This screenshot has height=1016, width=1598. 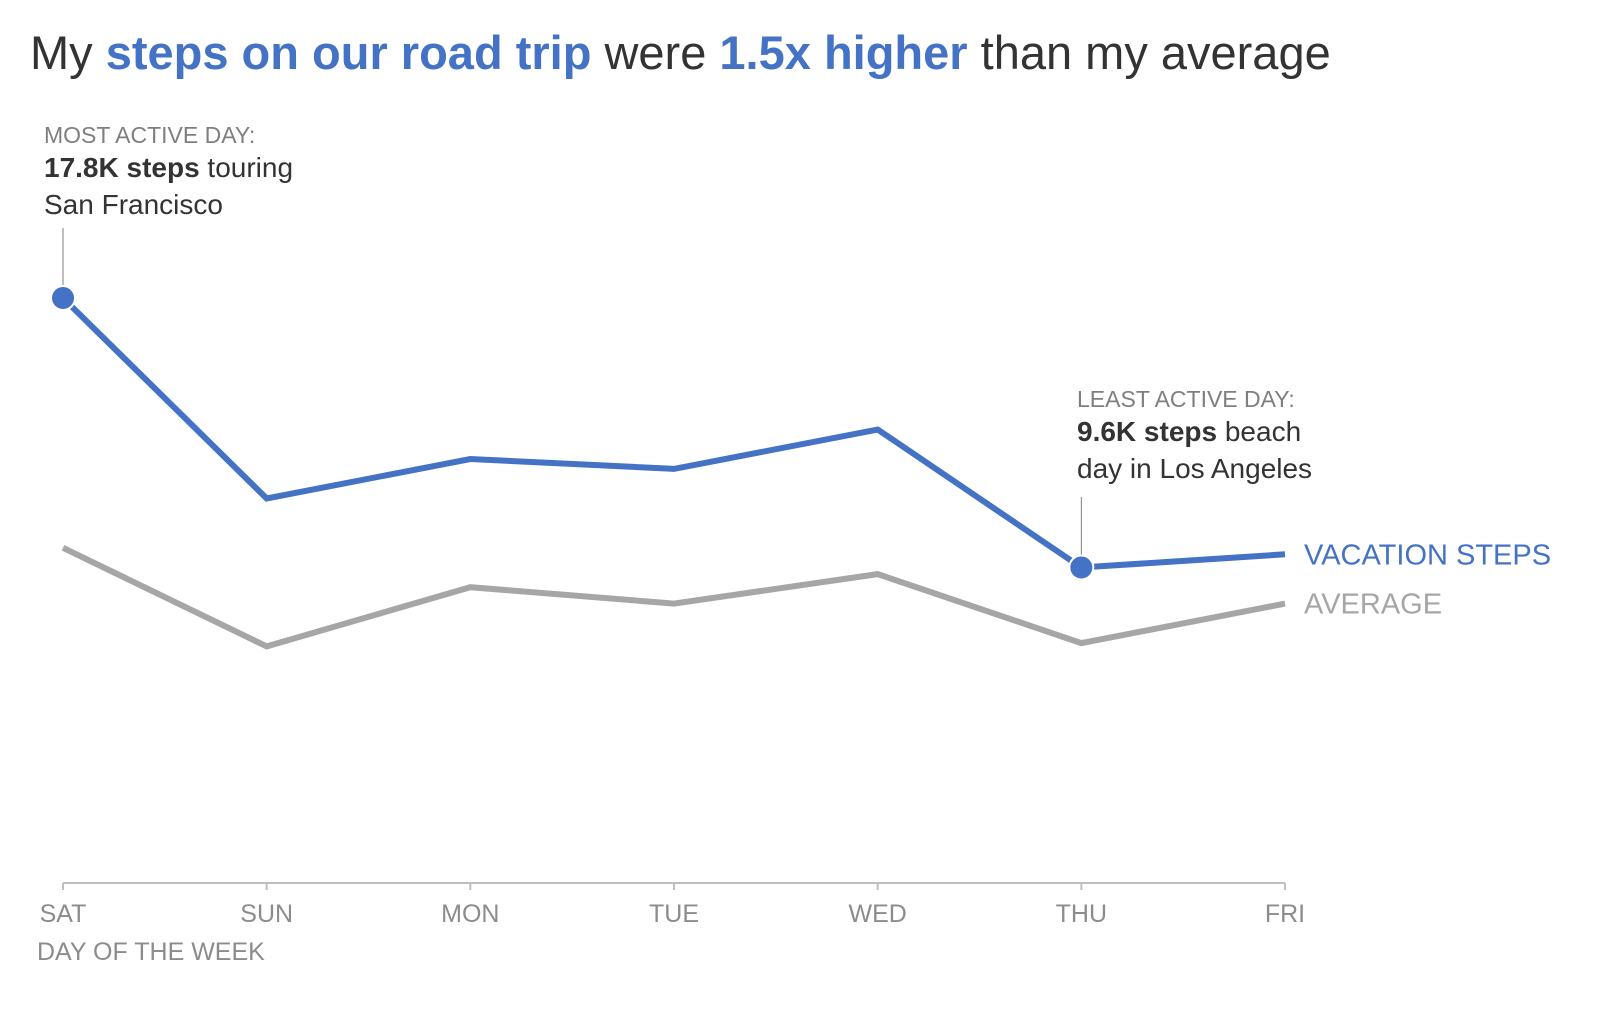 What do you see at coordinates (63, 298) in the screenshot?
I see `highlight-point-most-active` at bounding box center [63, 298].